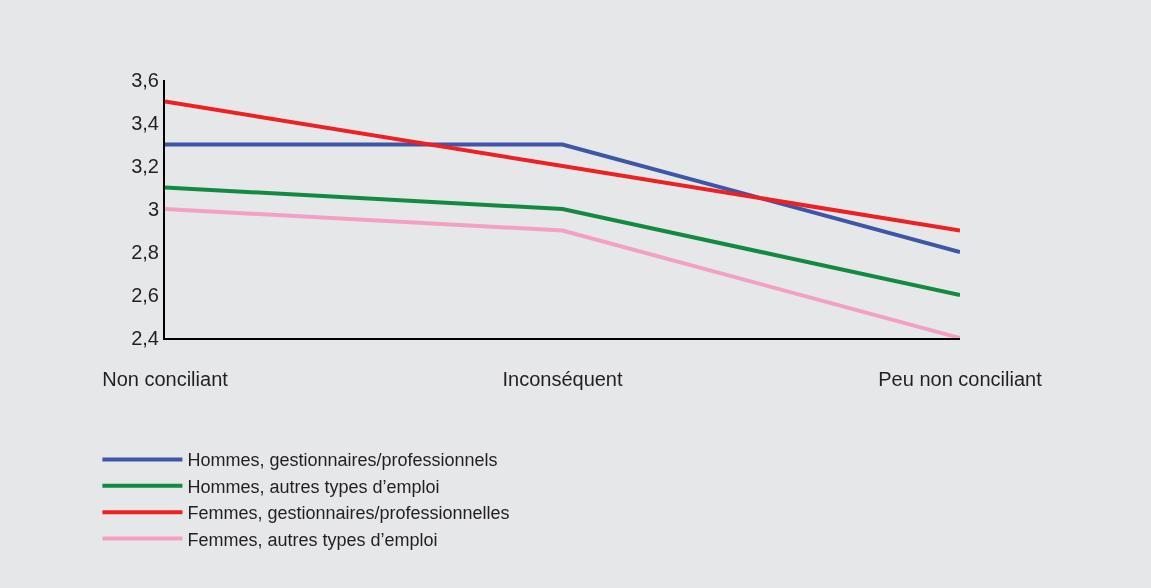  Describe the element at coordinates (145, 80) in the screenshot. I see `y-tick-label: 3,6` at that location.